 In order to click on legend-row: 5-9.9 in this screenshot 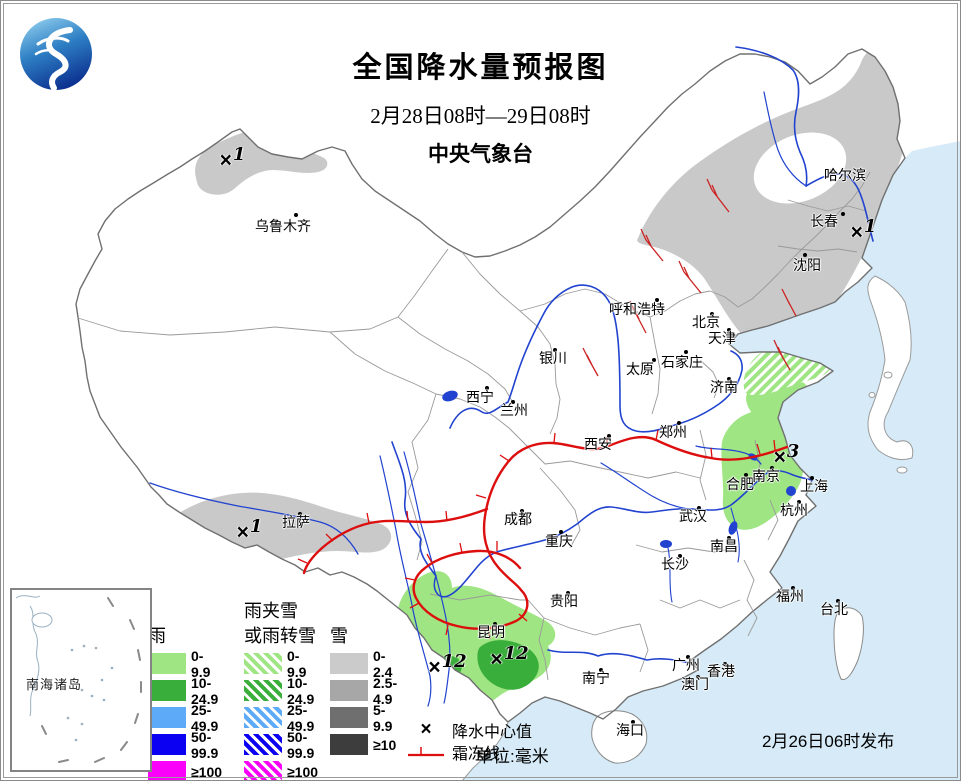, I will do `click(363, 718)`.